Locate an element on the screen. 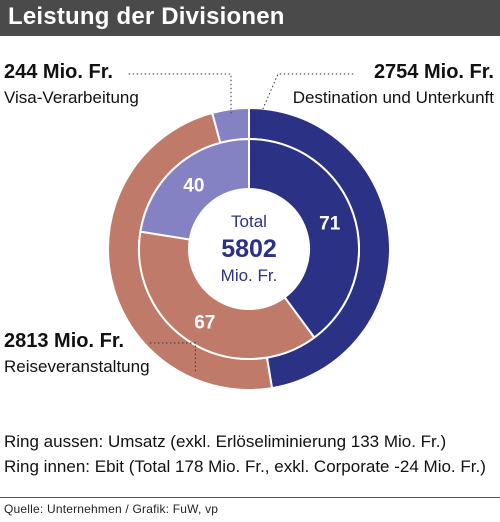  callout-label-reise: Reiseveranstaltung is located at coordinates (77, 366).